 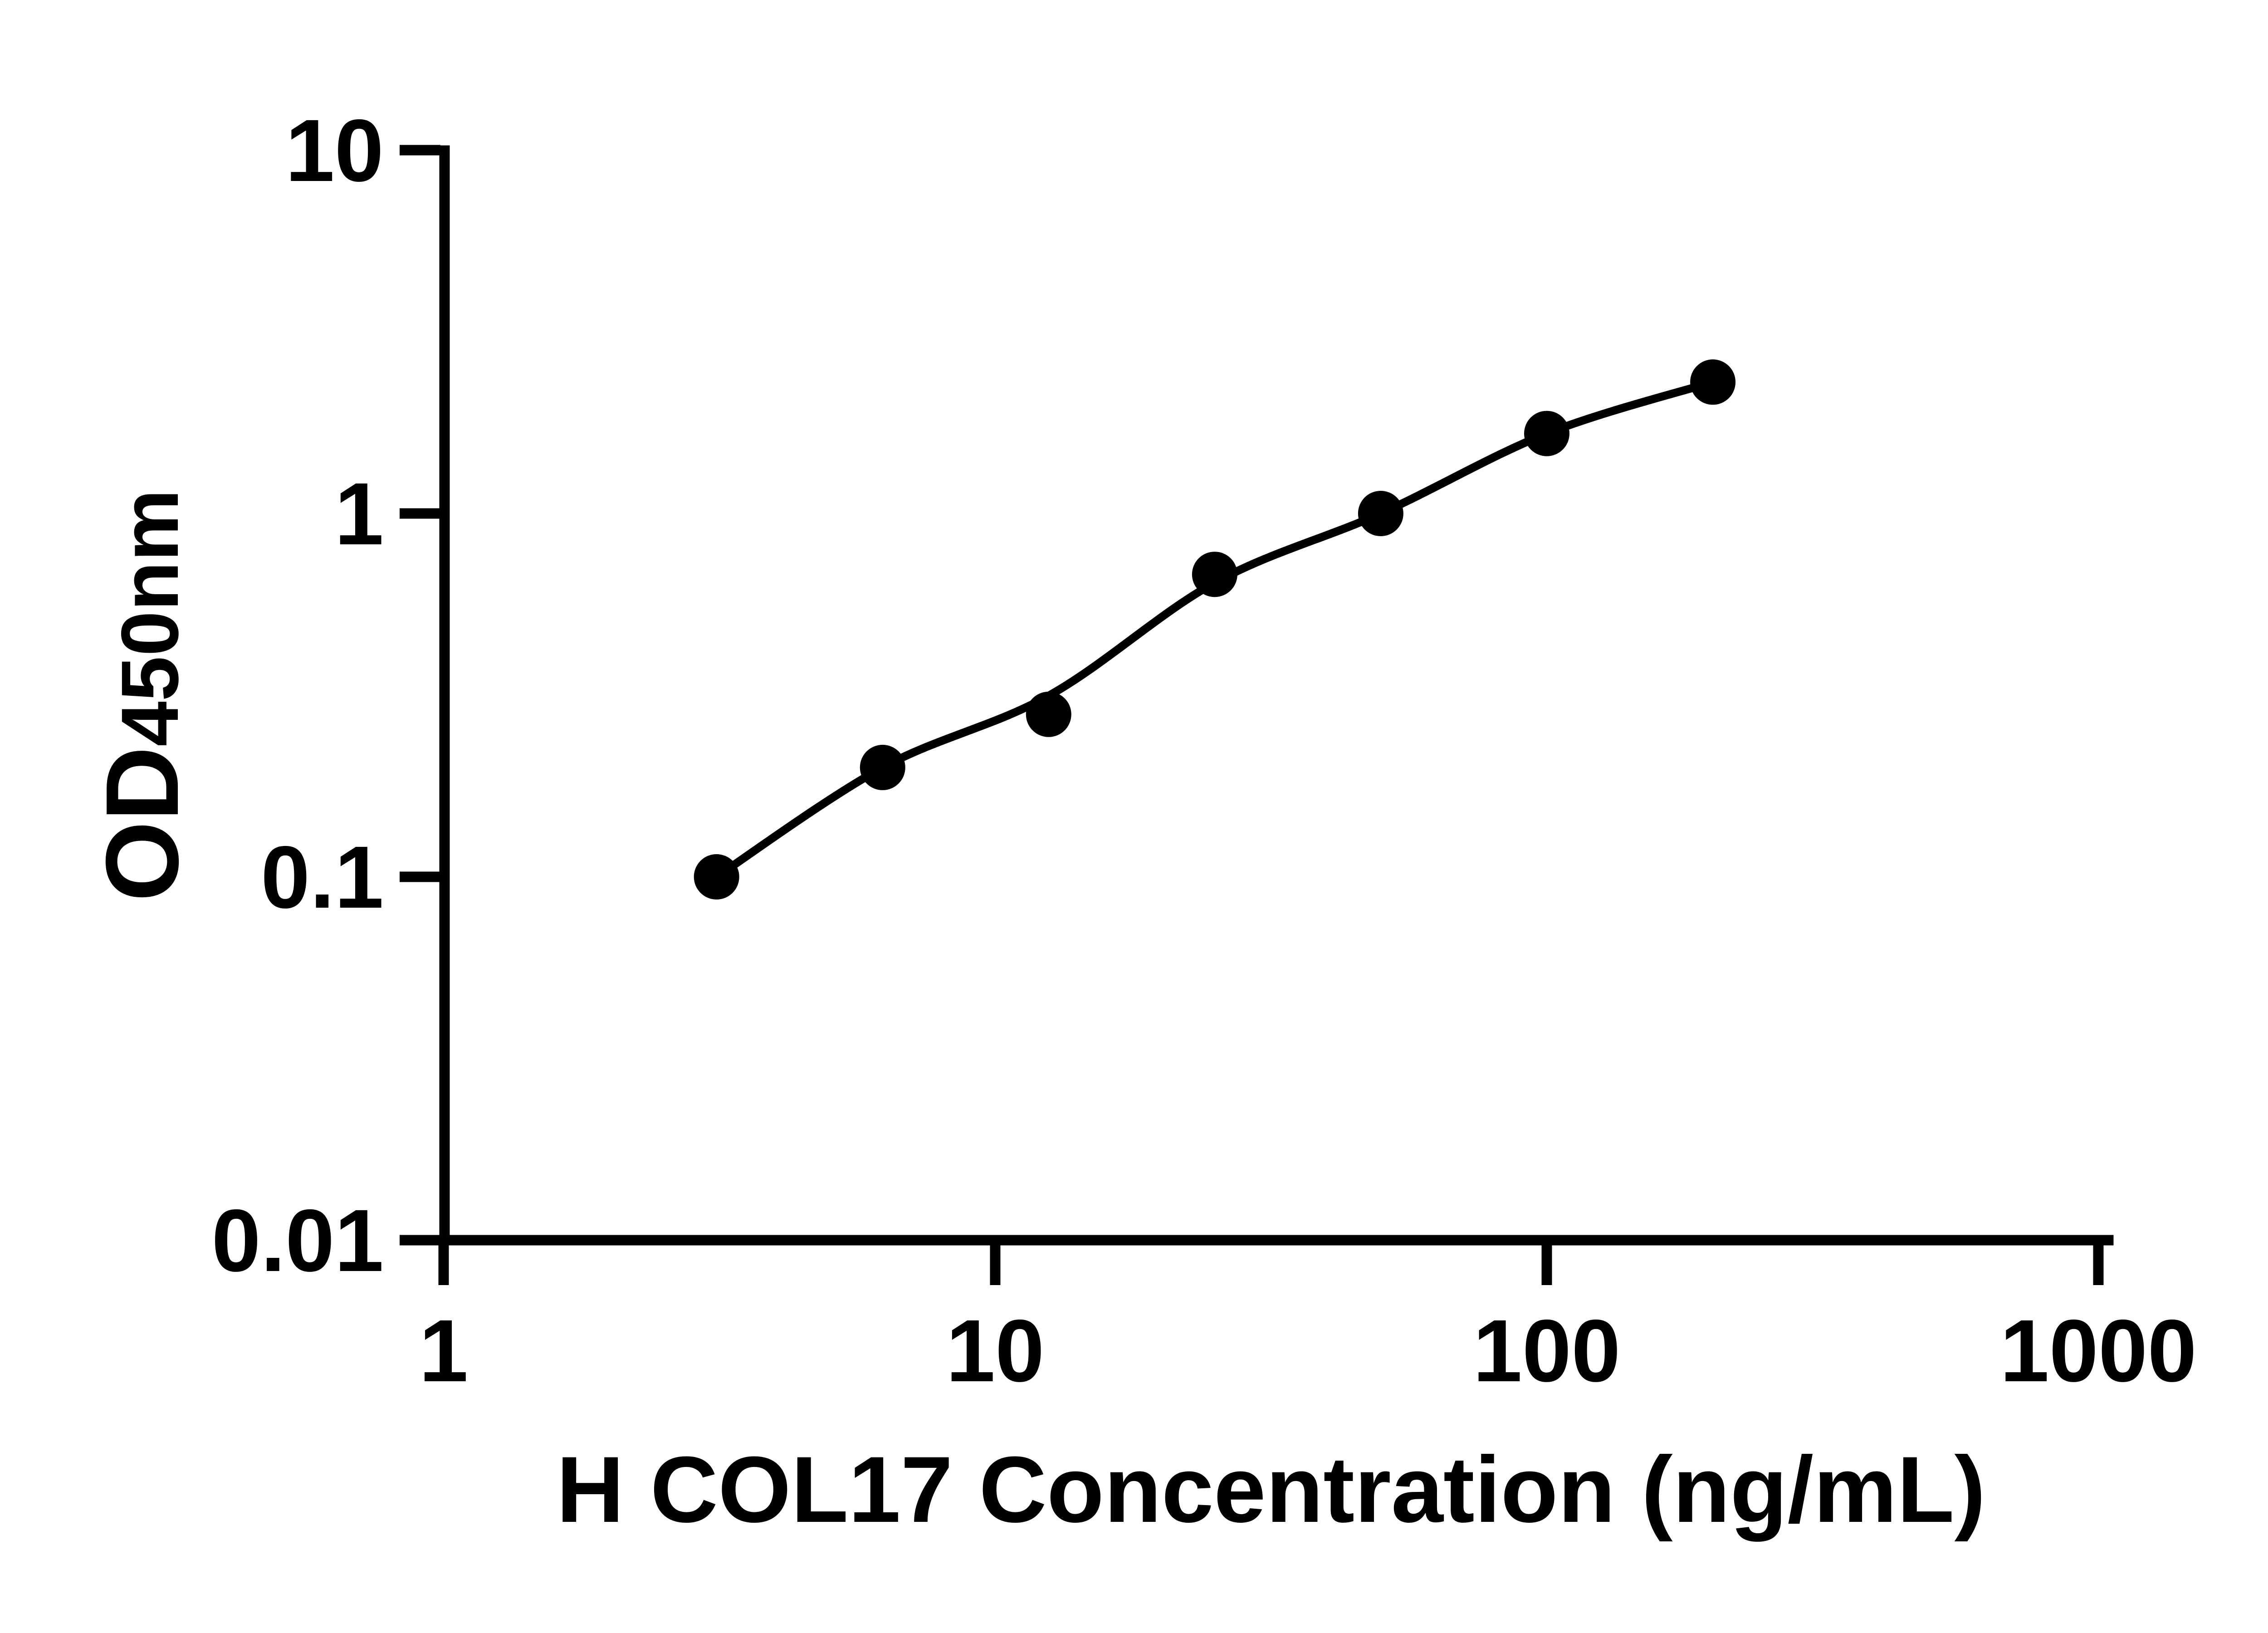 What do you see at coordinates (323, 877) in the screenshot?
I see `y-tick-label: 0.1` at bounding box center [323, 877].